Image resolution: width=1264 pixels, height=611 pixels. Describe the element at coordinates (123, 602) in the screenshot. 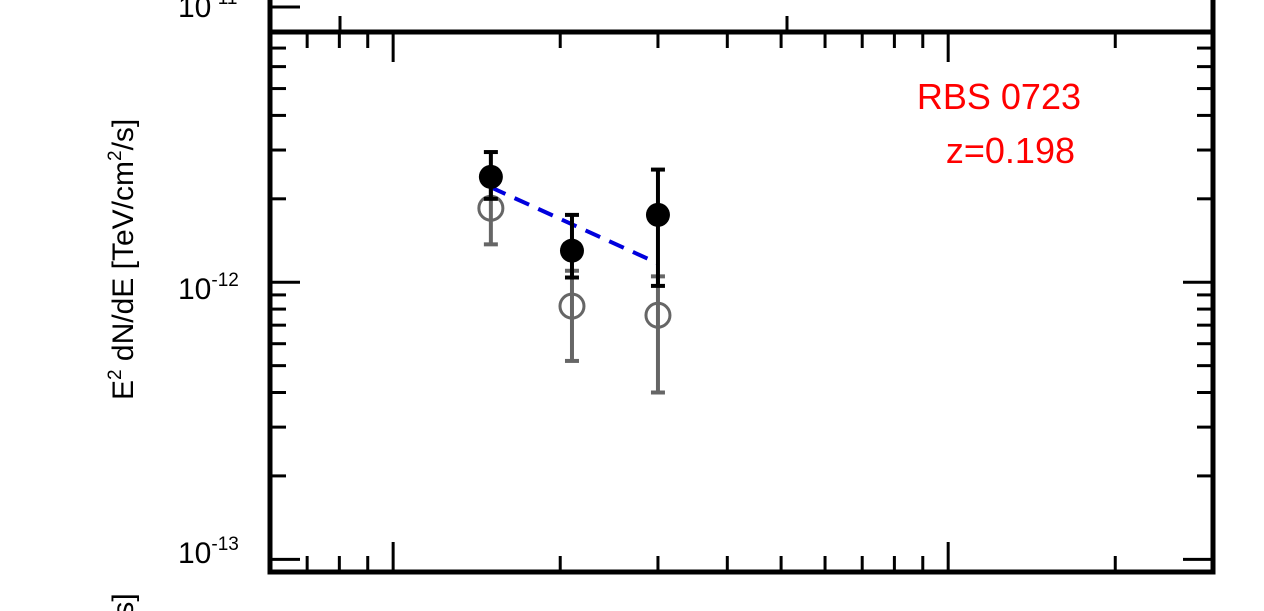

I see `lower-panel-ylabel-clipped: /s]` at that location.